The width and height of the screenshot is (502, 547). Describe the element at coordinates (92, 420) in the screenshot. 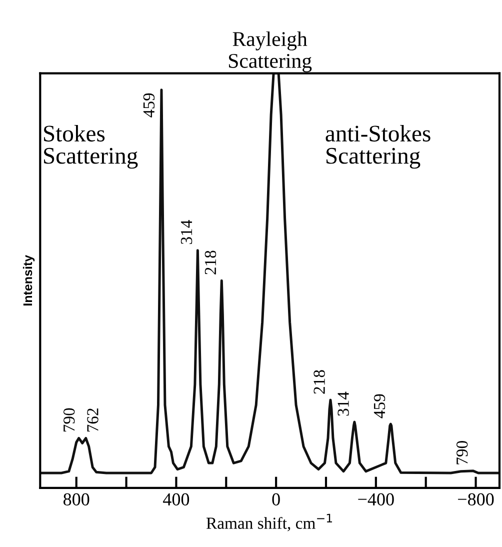

I see `annotation: 762` at that location.